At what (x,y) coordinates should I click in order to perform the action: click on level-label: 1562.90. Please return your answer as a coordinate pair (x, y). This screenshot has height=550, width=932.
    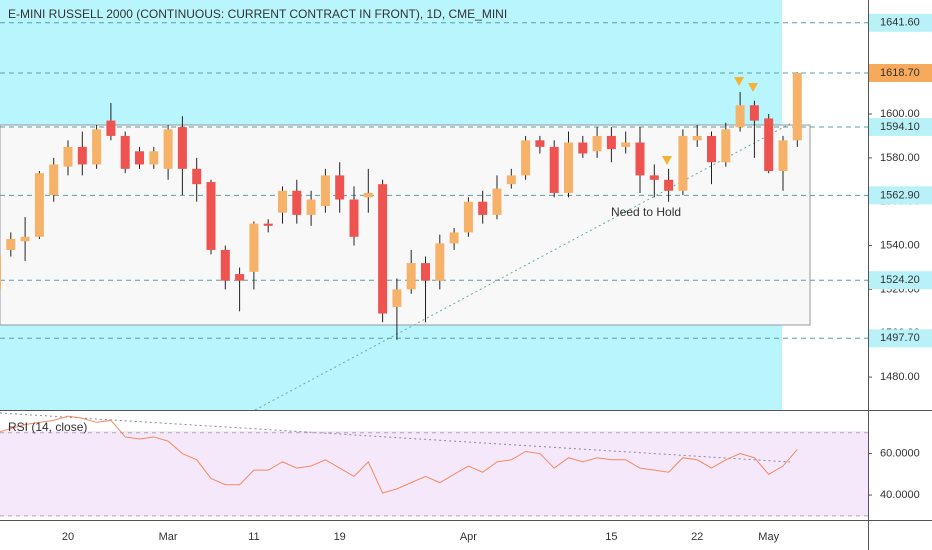
    Looking at the image, I should click on (900, 195).